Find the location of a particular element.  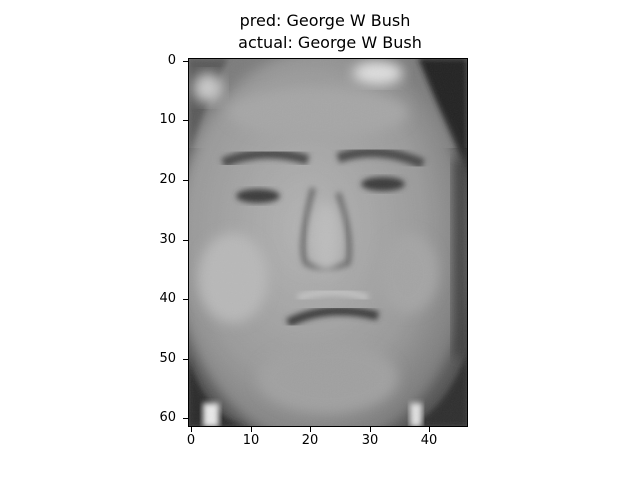

y-tick-label: 60 is located at coordinates (167, 417).